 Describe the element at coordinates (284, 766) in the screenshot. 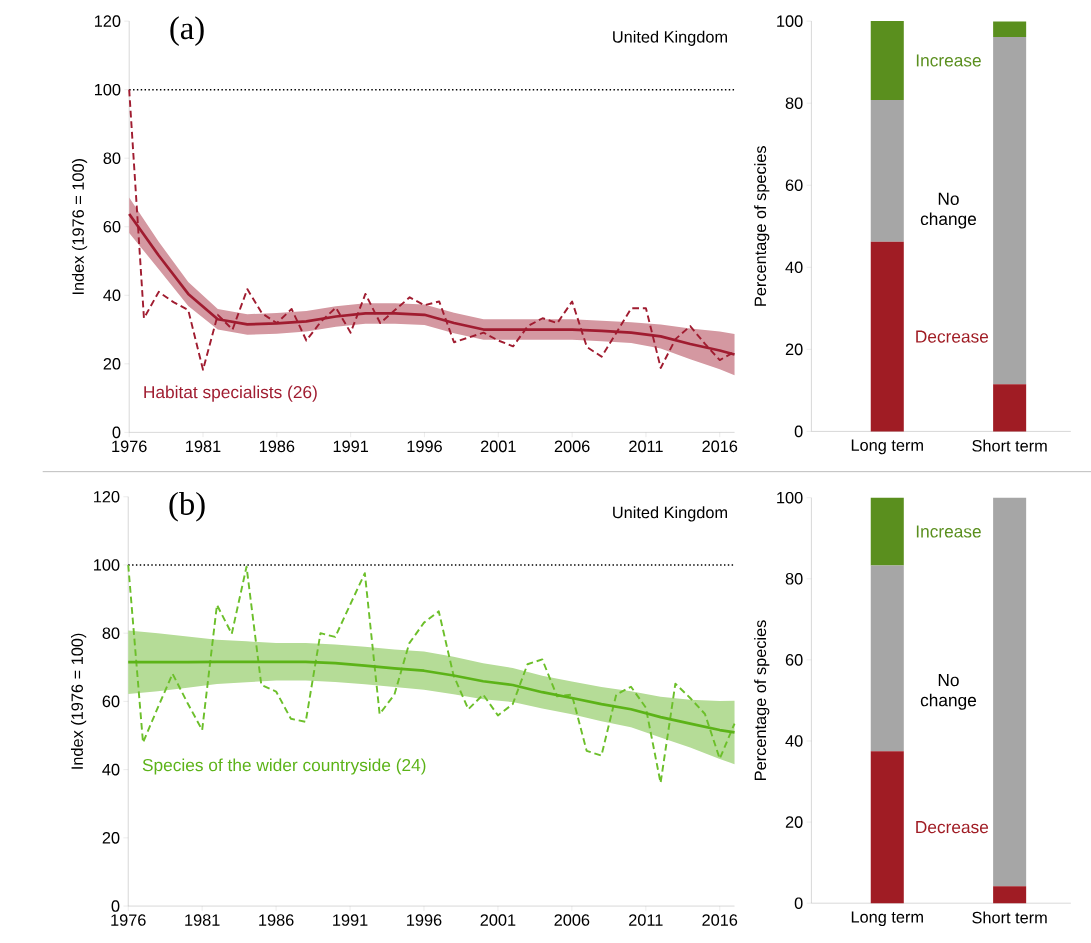

I see `text: Species of the wider countryside (24)` at that location.